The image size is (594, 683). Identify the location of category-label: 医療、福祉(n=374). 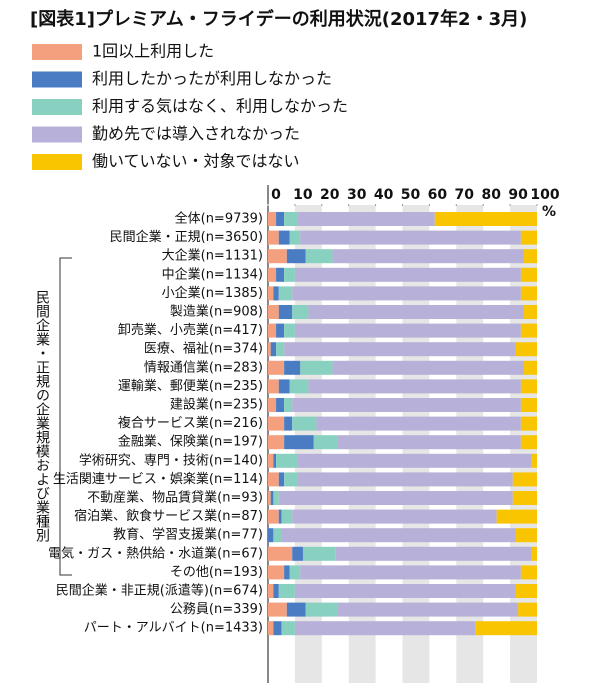
(203, 349).